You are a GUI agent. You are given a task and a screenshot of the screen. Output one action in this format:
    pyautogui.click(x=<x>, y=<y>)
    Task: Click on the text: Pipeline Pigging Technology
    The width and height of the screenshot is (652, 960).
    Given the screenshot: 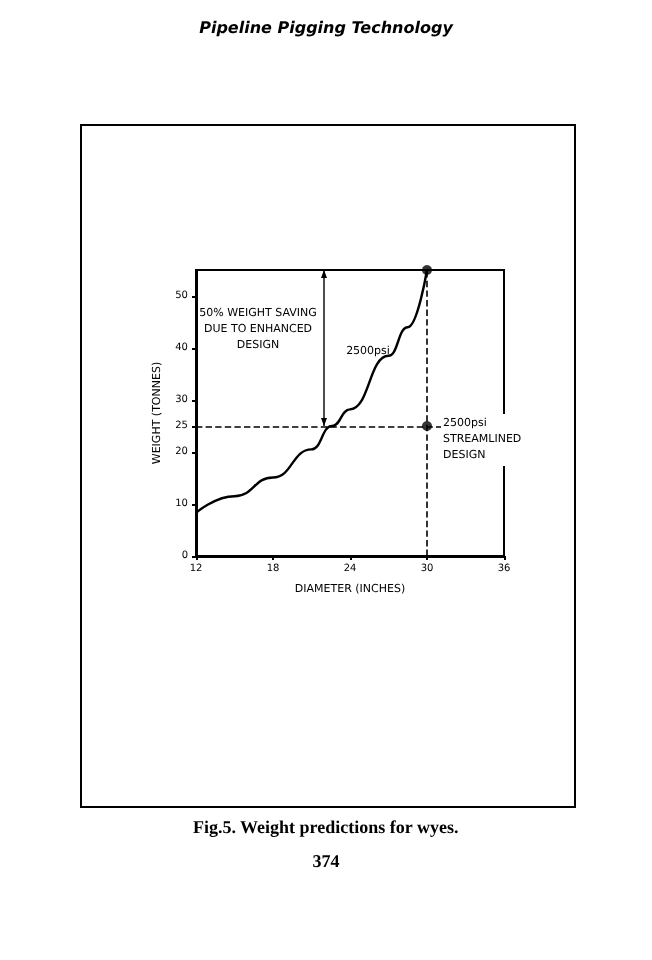 What is the action you would take?
    pyautogui.click(x=327, y=28)
    